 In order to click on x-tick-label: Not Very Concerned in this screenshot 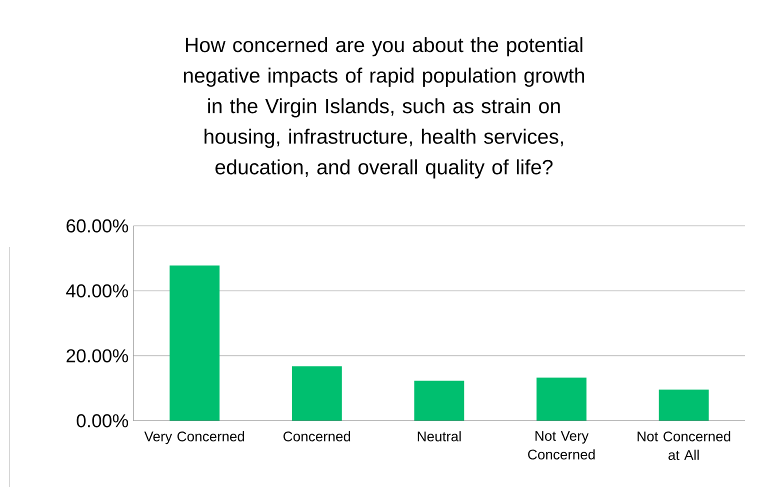, I will do `click(561, 445)`.